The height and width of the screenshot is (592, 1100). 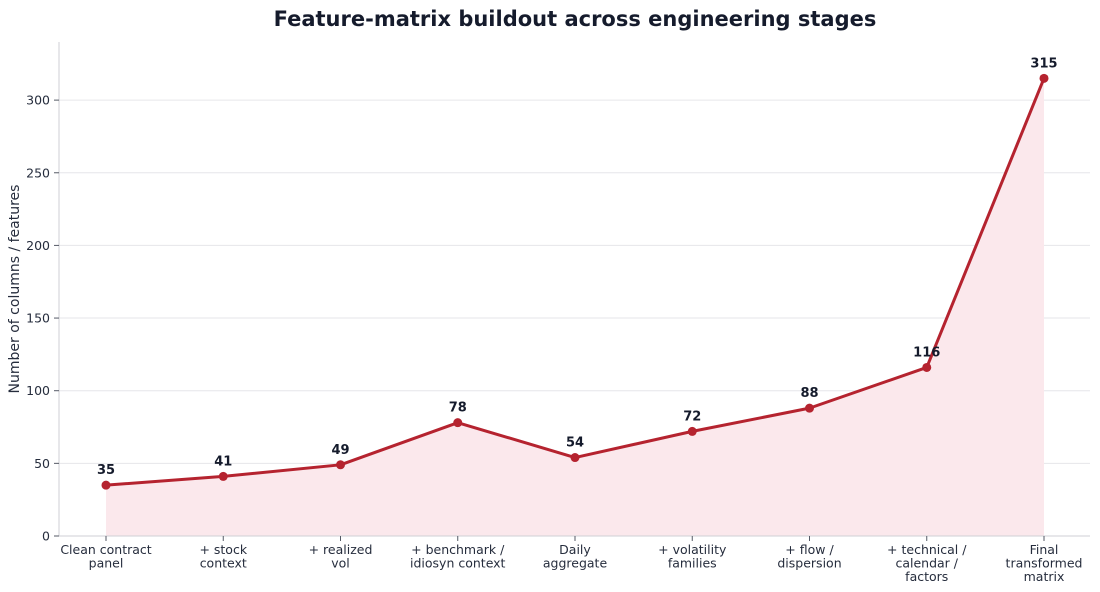 I want to click on x-tick-label: + volatility families, so click(x=692, y=556).